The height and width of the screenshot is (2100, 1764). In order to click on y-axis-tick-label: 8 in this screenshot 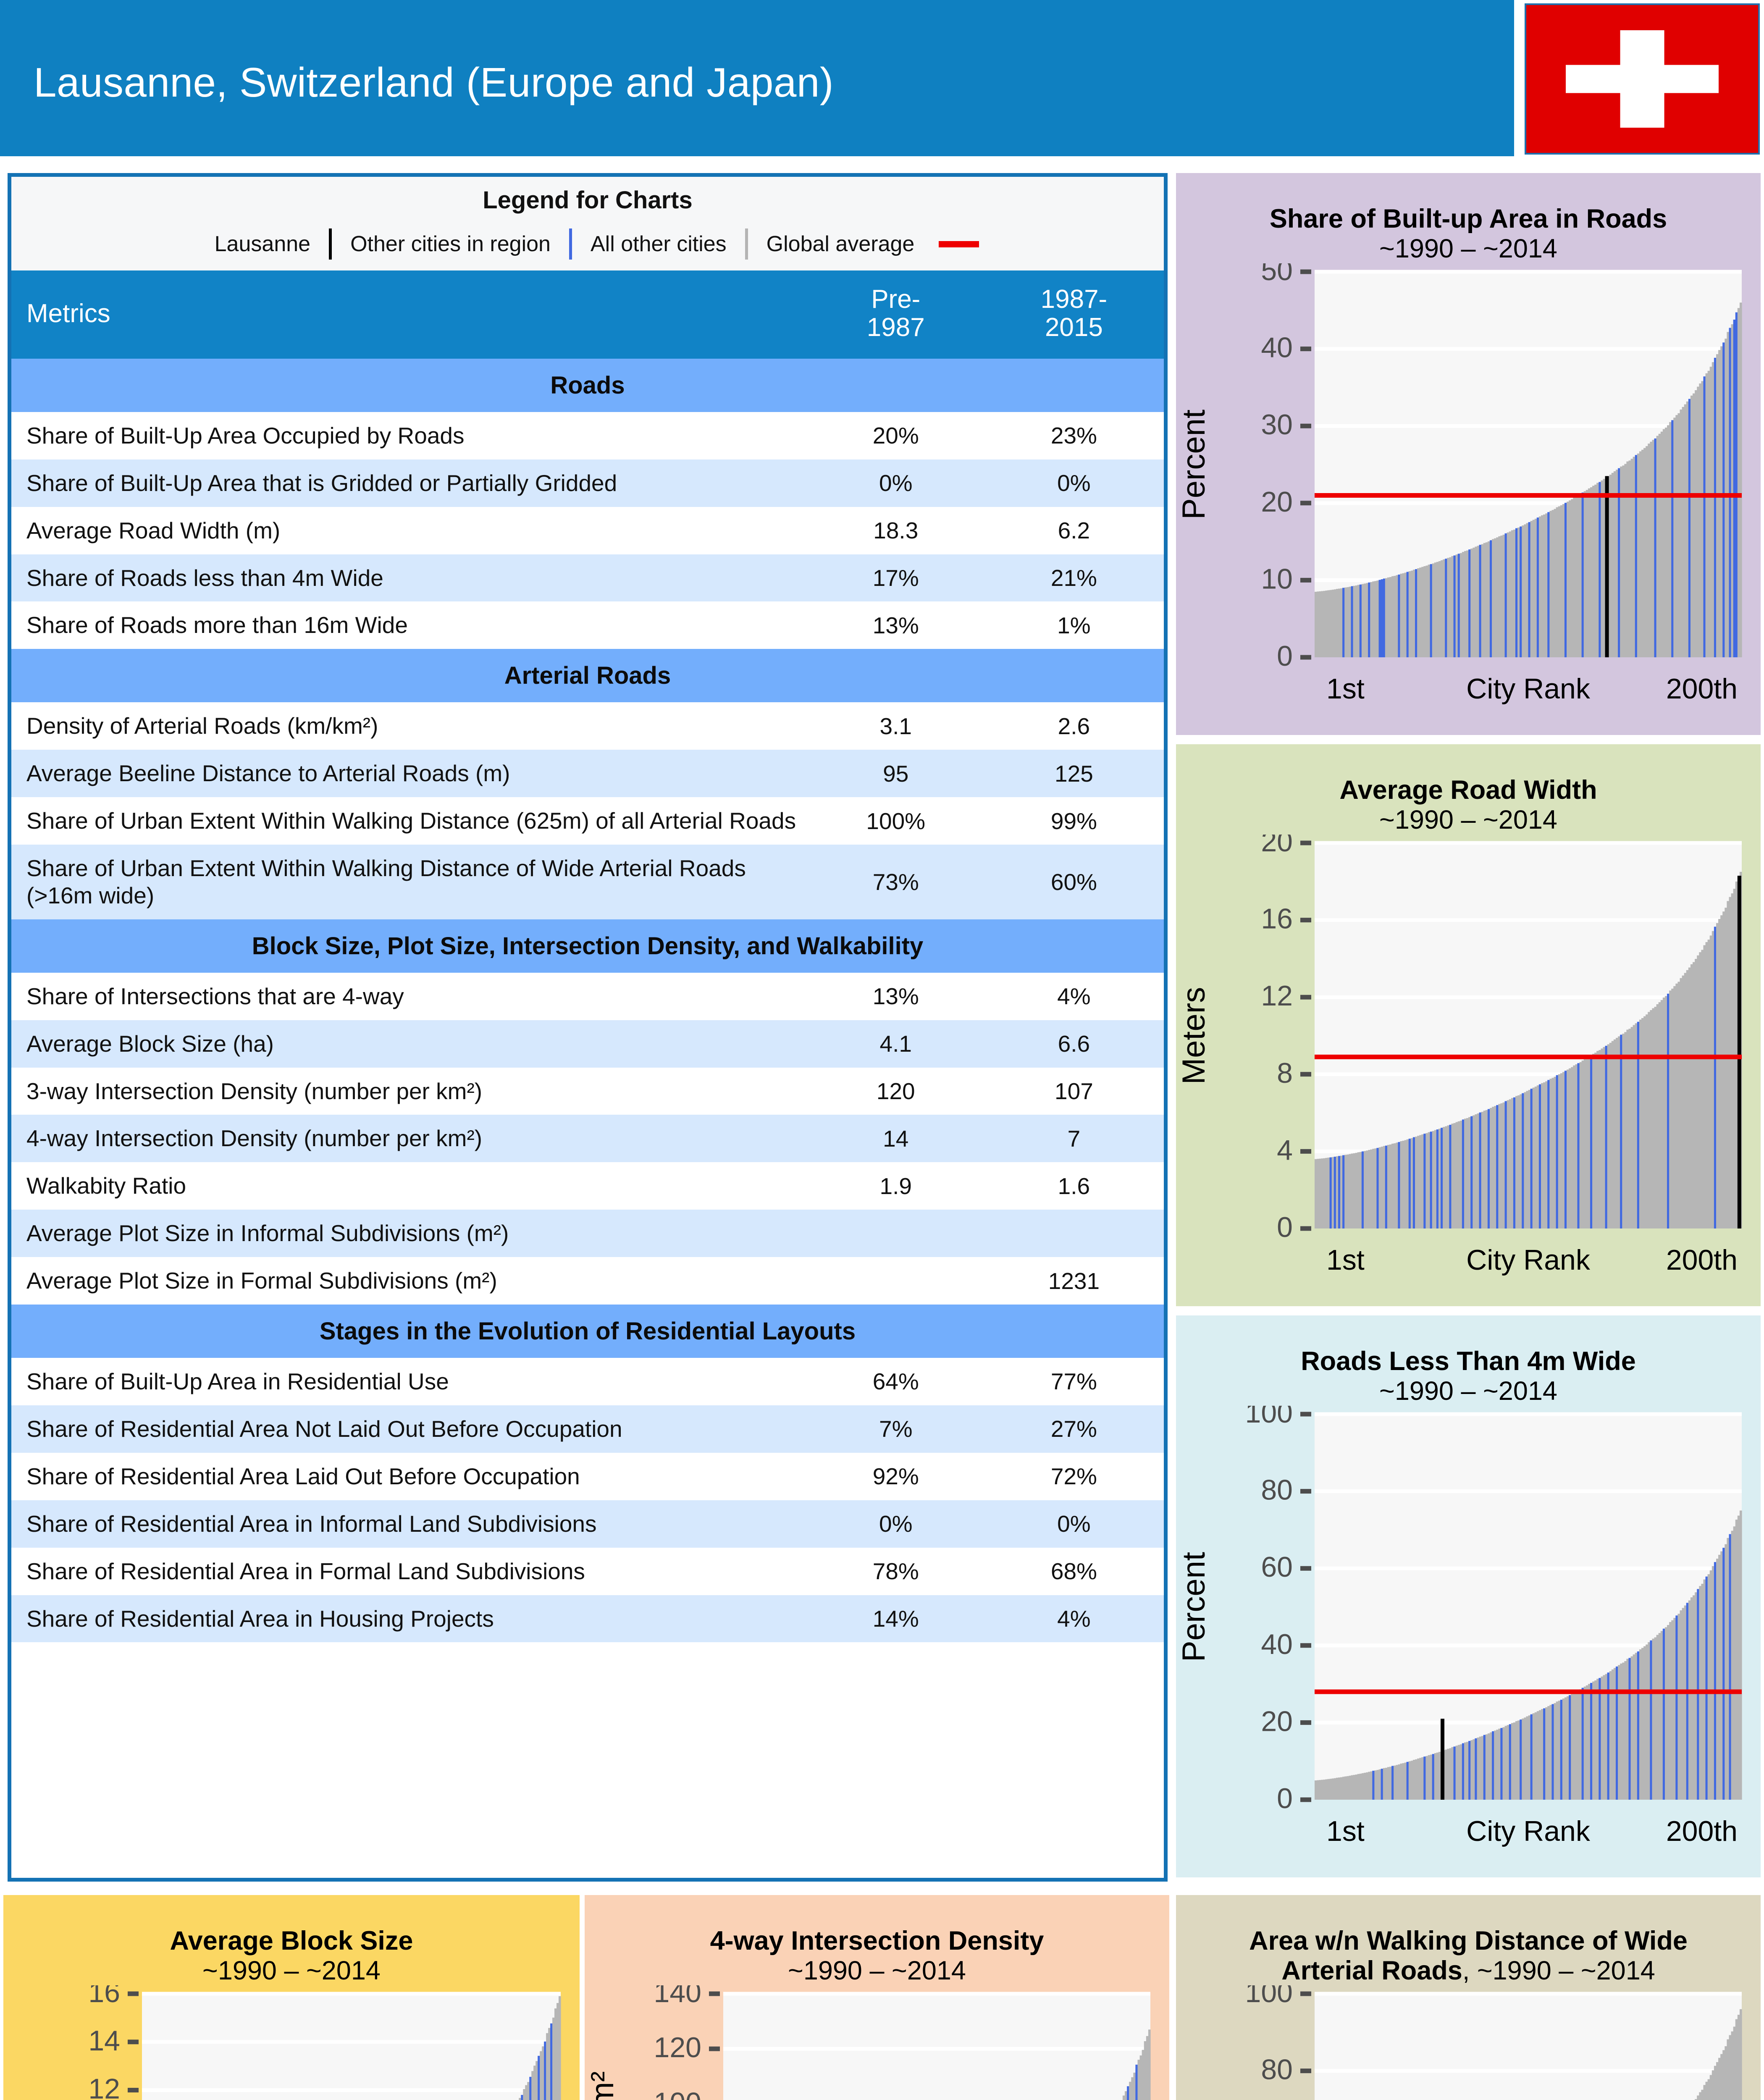, I will do `click(1285, 1073)`.